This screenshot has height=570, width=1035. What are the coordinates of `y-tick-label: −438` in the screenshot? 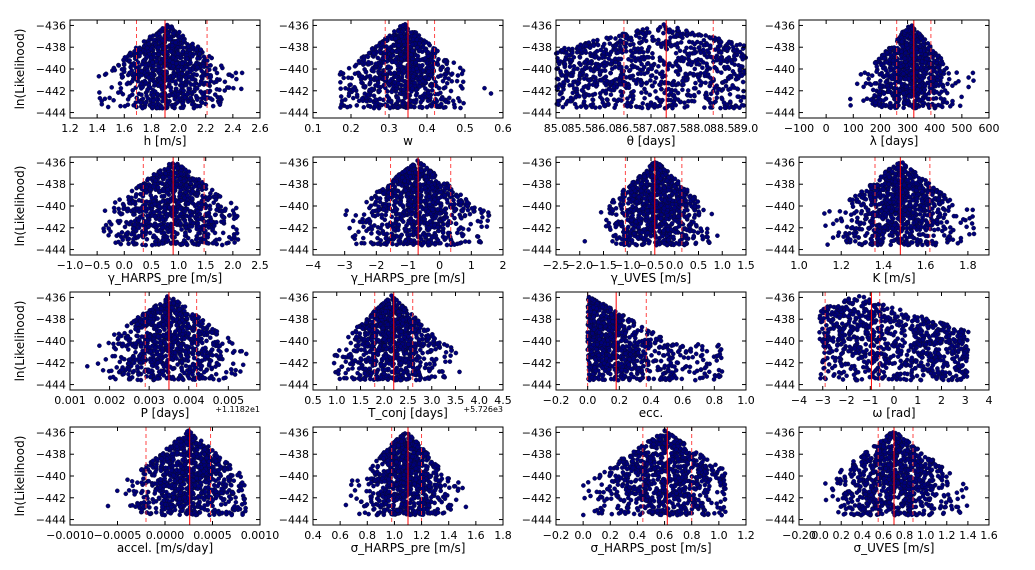 It's located at (294, 47).